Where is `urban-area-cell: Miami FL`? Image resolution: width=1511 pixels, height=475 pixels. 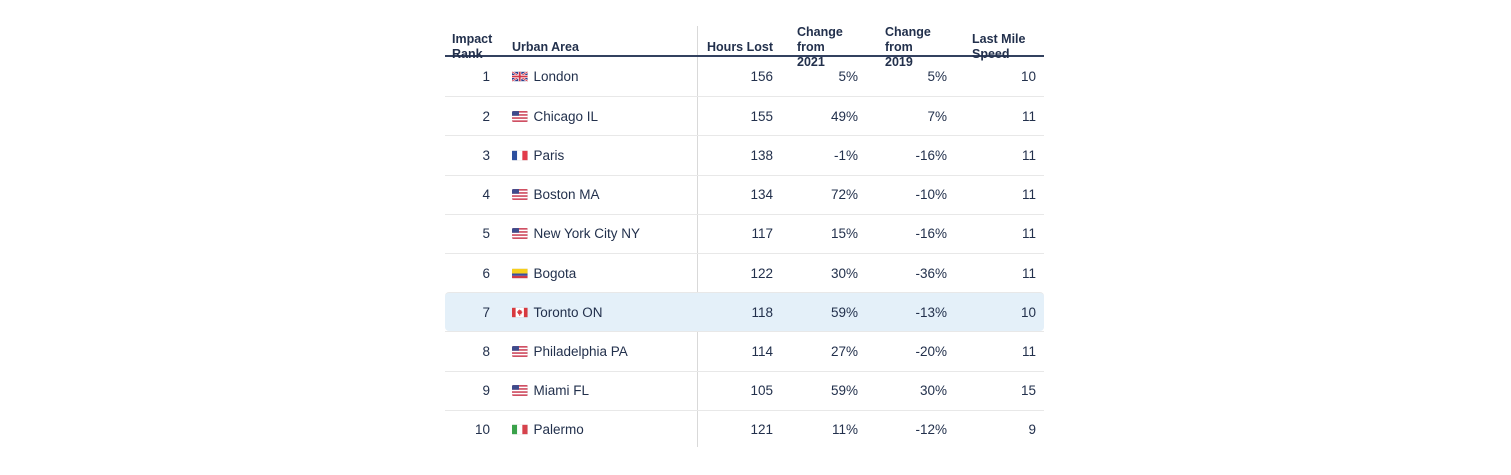 urban-area-cell: Miami FL is located at coordinates (597, 390).